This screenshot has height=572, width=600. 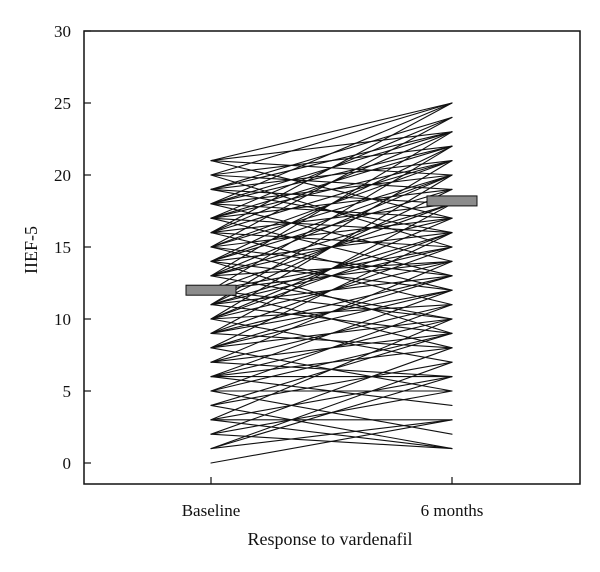 What do you see at coordinates (330, 539) in the screenshot?
I see `x-axis-label: Response to vardenafil` at bounding box center [330, 539].